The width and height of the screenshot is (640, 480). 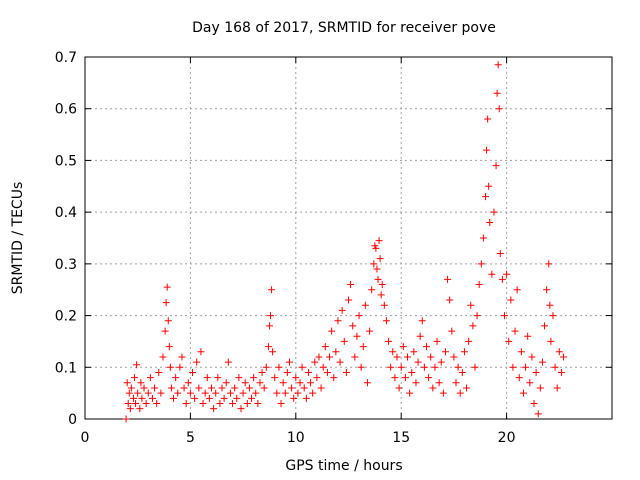 What do you see at coordinates (72, 420) in the screenshot?
I see `y-tick-label: 0` at bounding box center [72, 420].